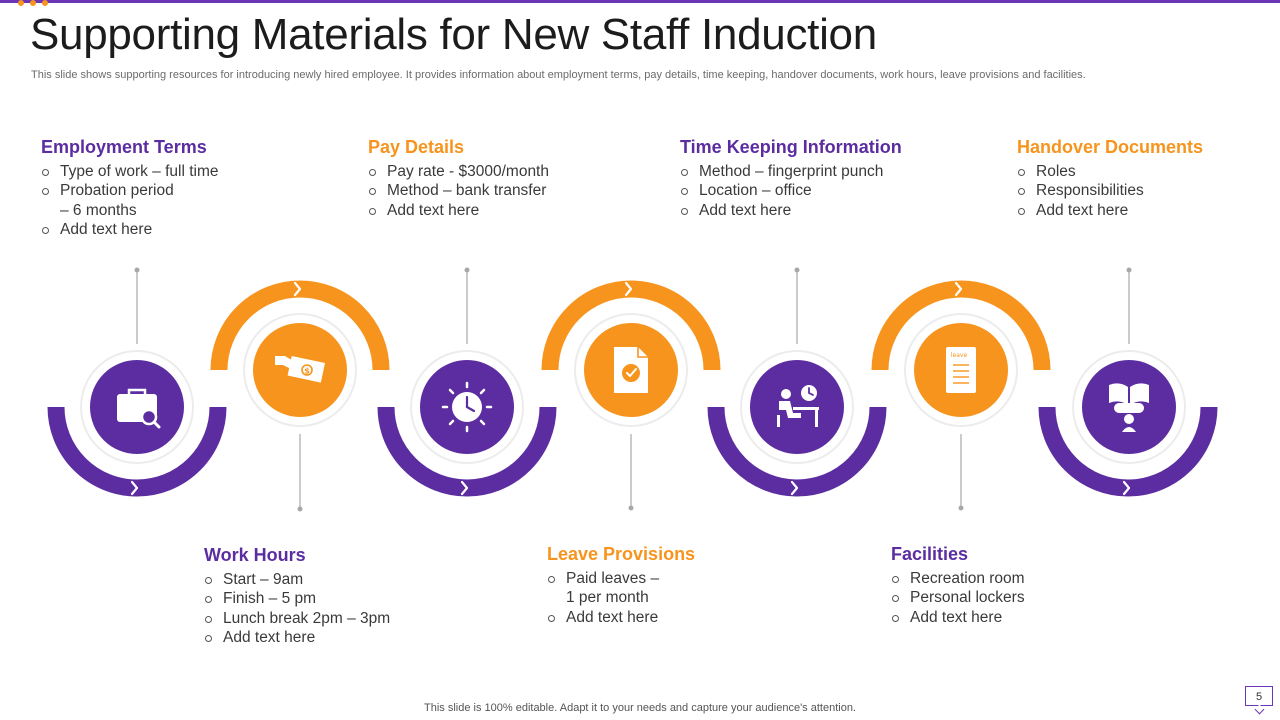  I want to click on list-item: Location – office, so click(810, 190).